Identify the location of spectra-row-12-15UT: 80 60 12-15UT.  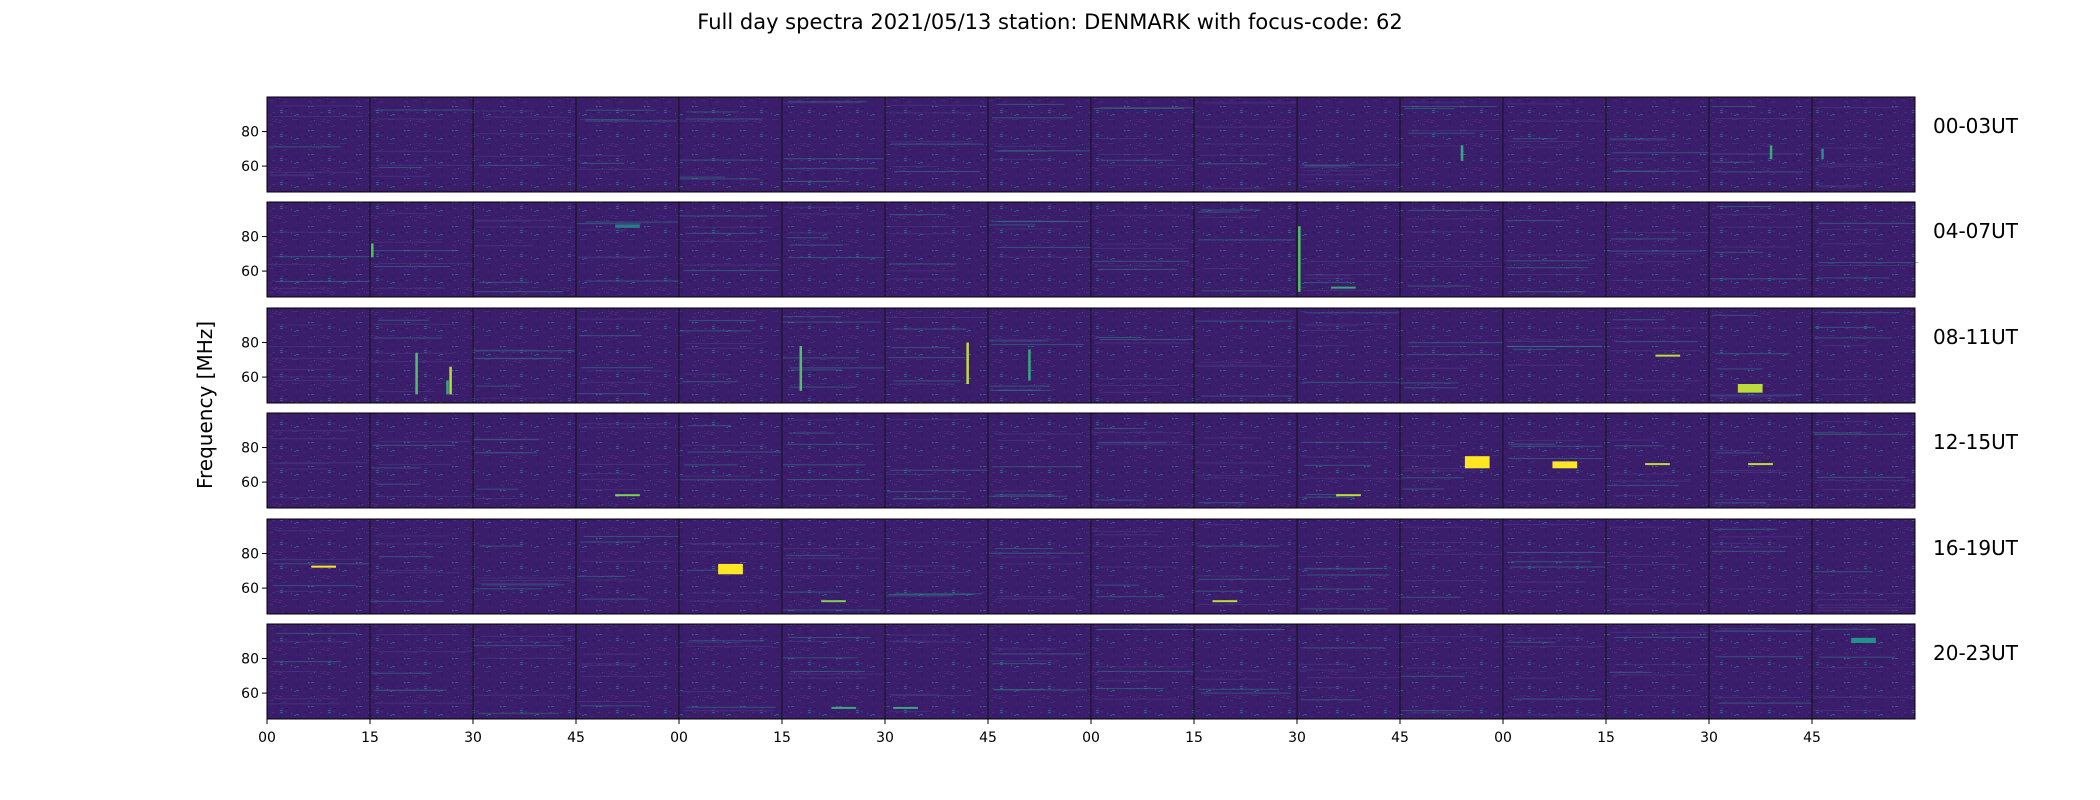
(1130, 460).